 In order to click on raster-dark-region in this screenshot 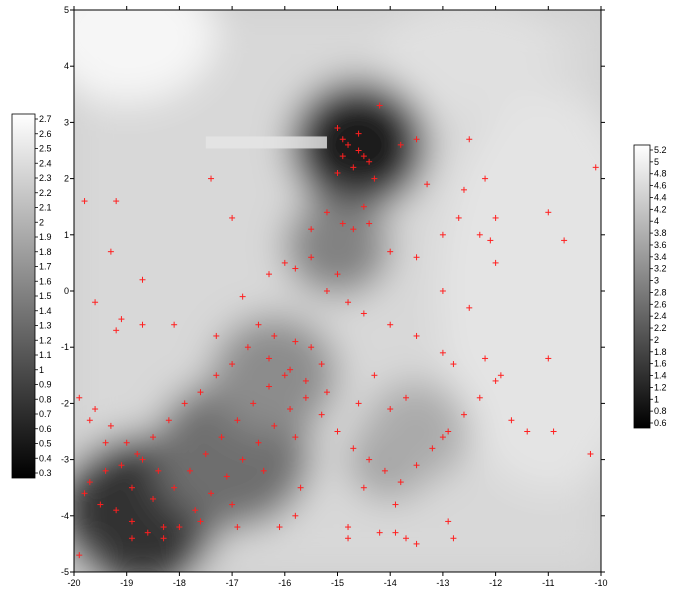, I will do `click(337, 246)`.